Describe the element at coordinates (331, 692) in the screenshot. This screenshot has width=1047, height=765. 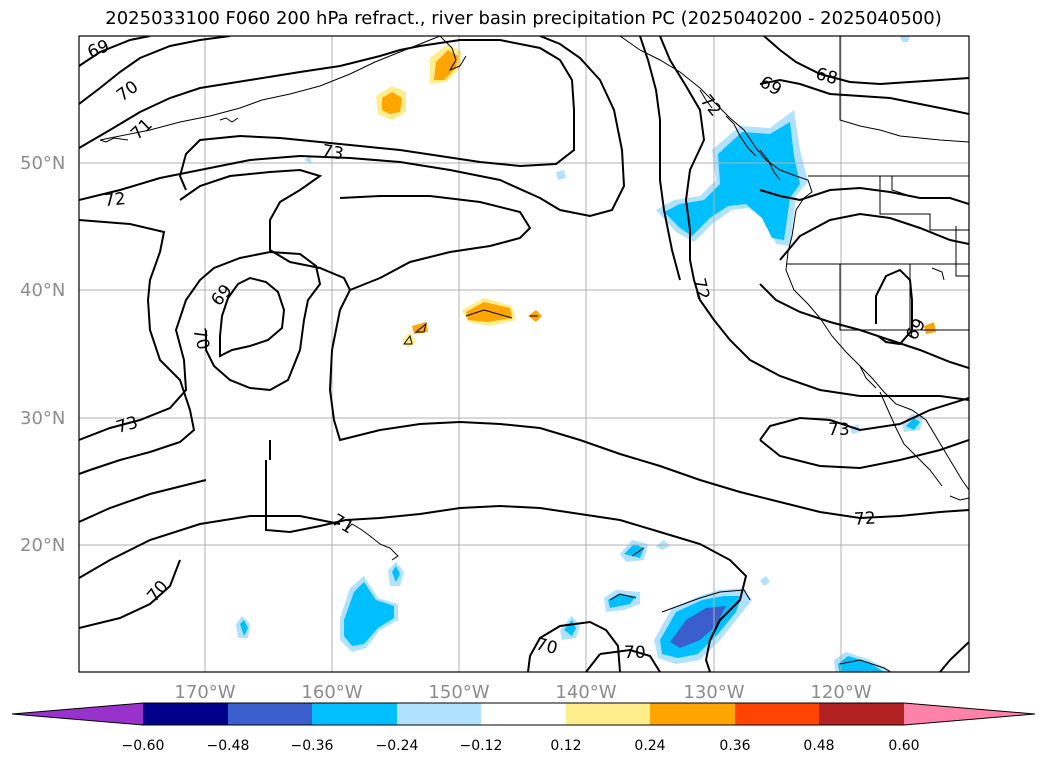
I see `lon-label: 160°W` at that location.